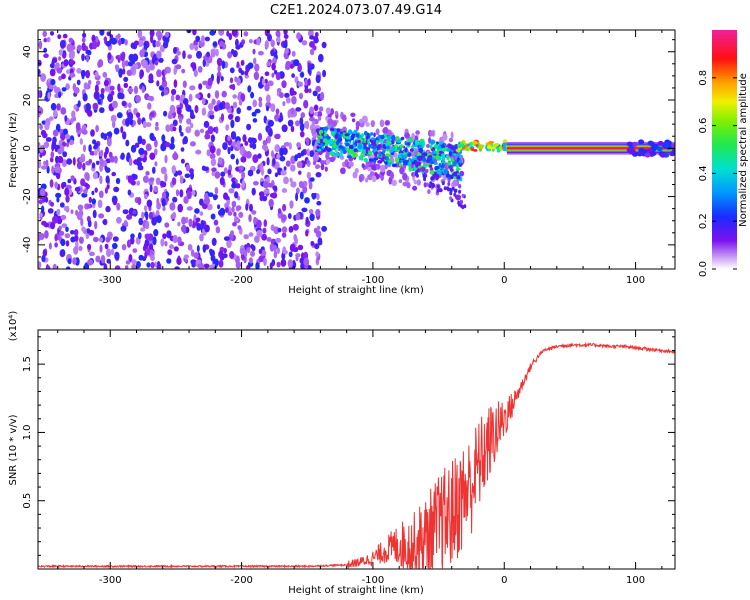 This screenshot has height=600, width=750. I want to click on x-tick-label: -100, so click(373, 280).